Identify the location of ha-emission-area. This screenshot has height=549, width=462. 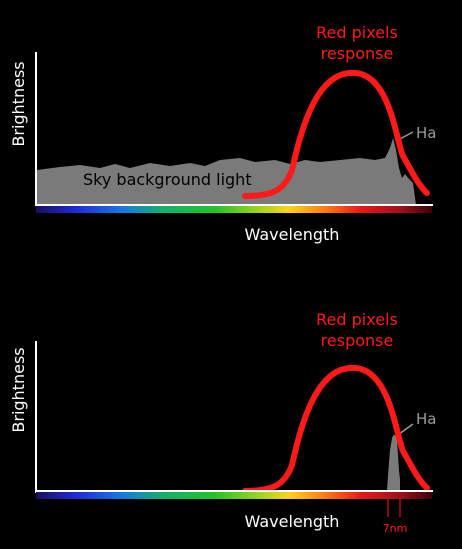
(393, 462).